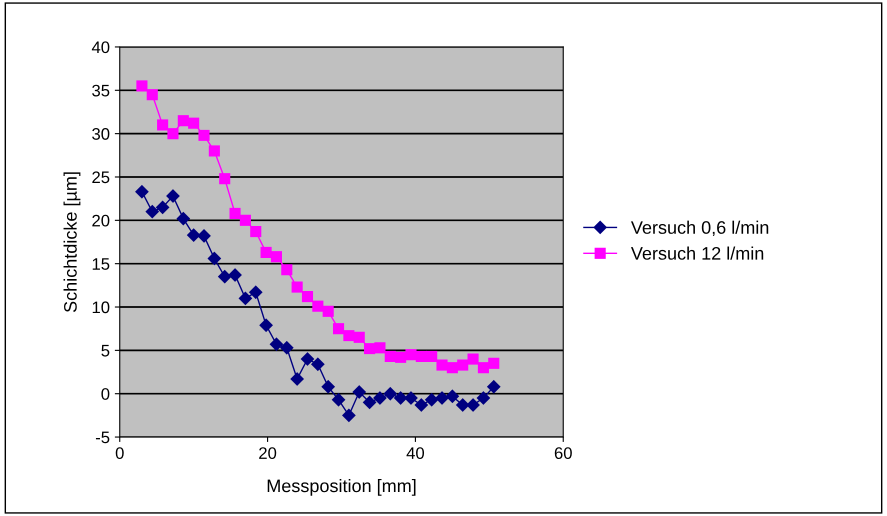  I want to click on y-tick-label: 25, so click(101, 177).